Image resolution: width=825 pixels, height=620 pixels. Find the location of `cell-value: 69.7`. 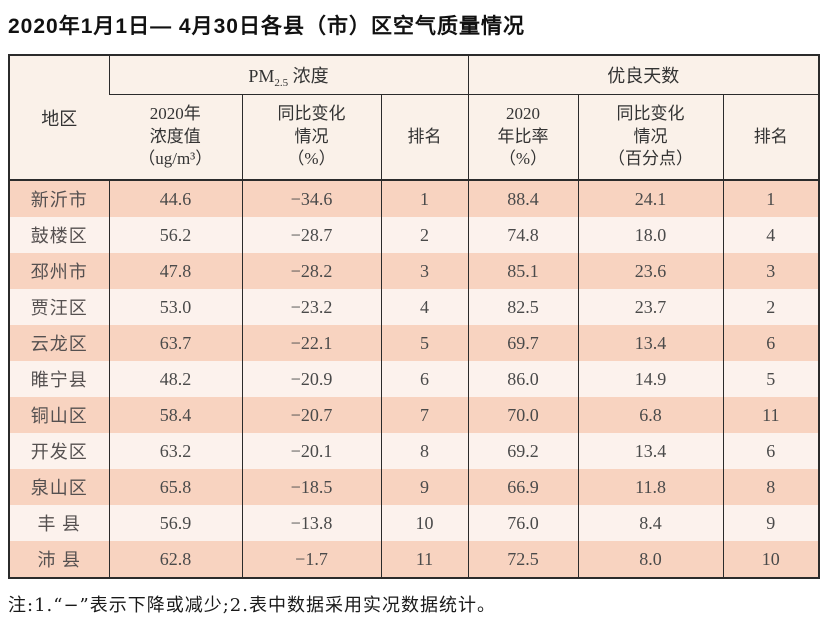

cell-value: 69.7 is located at coordinates (523, 343).